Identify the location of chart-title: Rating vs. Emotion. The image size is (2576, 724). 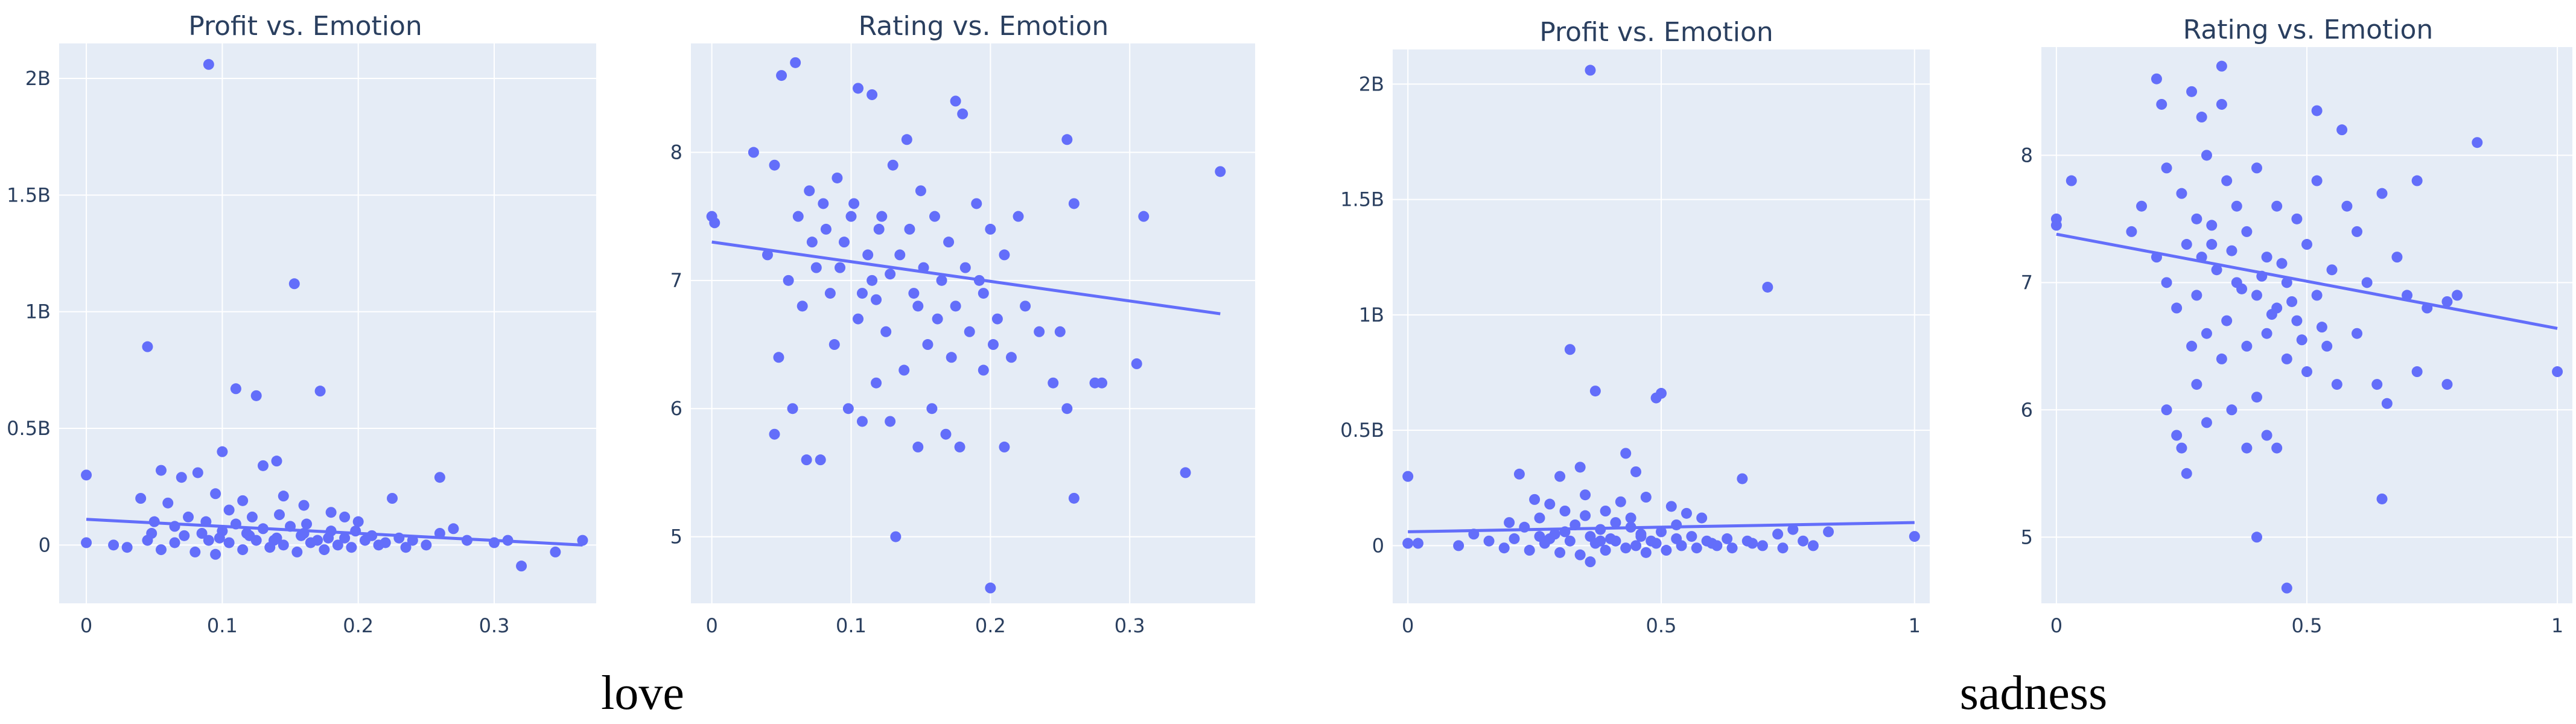
(2308, 30).